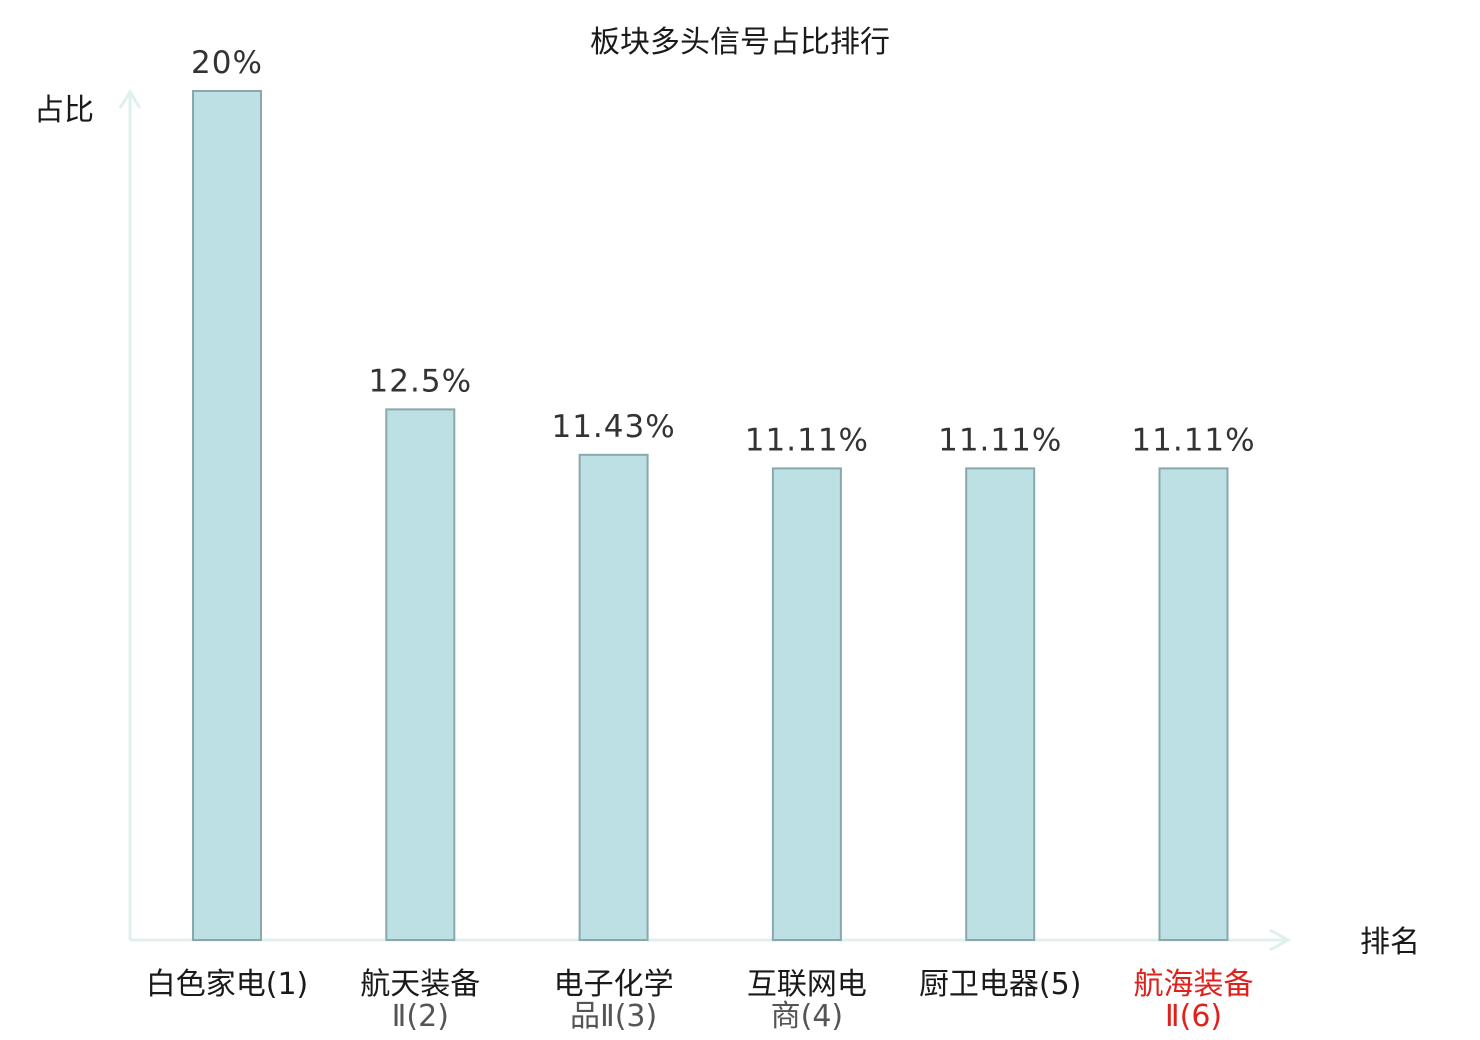 The width and height of the screenshot is (1480, 1040). I want to click on y-axis-title: 占比, so click(64, 110).